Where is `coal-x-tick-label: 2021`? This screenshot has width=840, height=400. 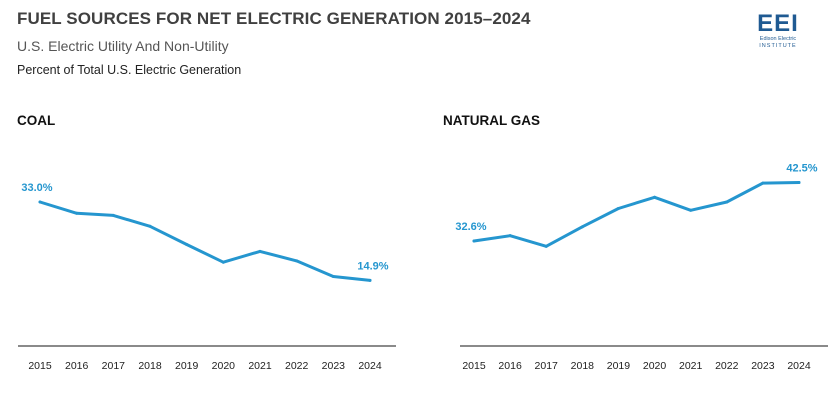
coal-x-tick-label: 2021 is located at coordinates (260, 366).